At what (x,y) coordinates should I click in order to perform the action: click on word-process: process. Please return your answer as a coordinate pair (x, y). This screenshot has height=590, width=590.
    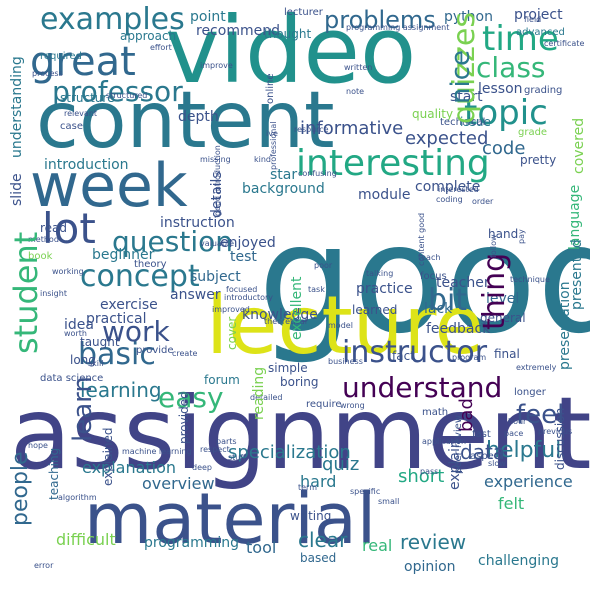
    Looking at the image, I should click on (47, 74).